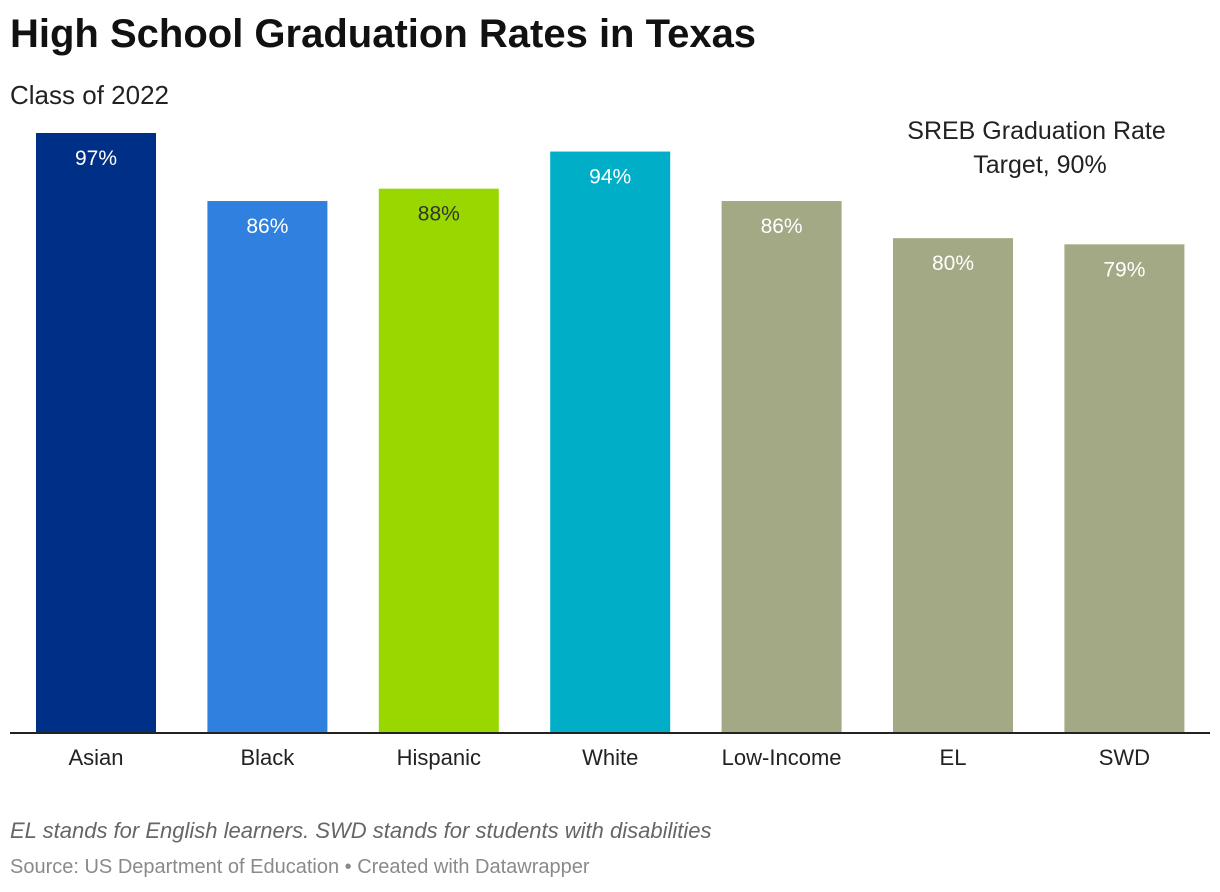 This screenshot has width=1220, height=892. I want to click on bar-swd, so click(1124, 488).